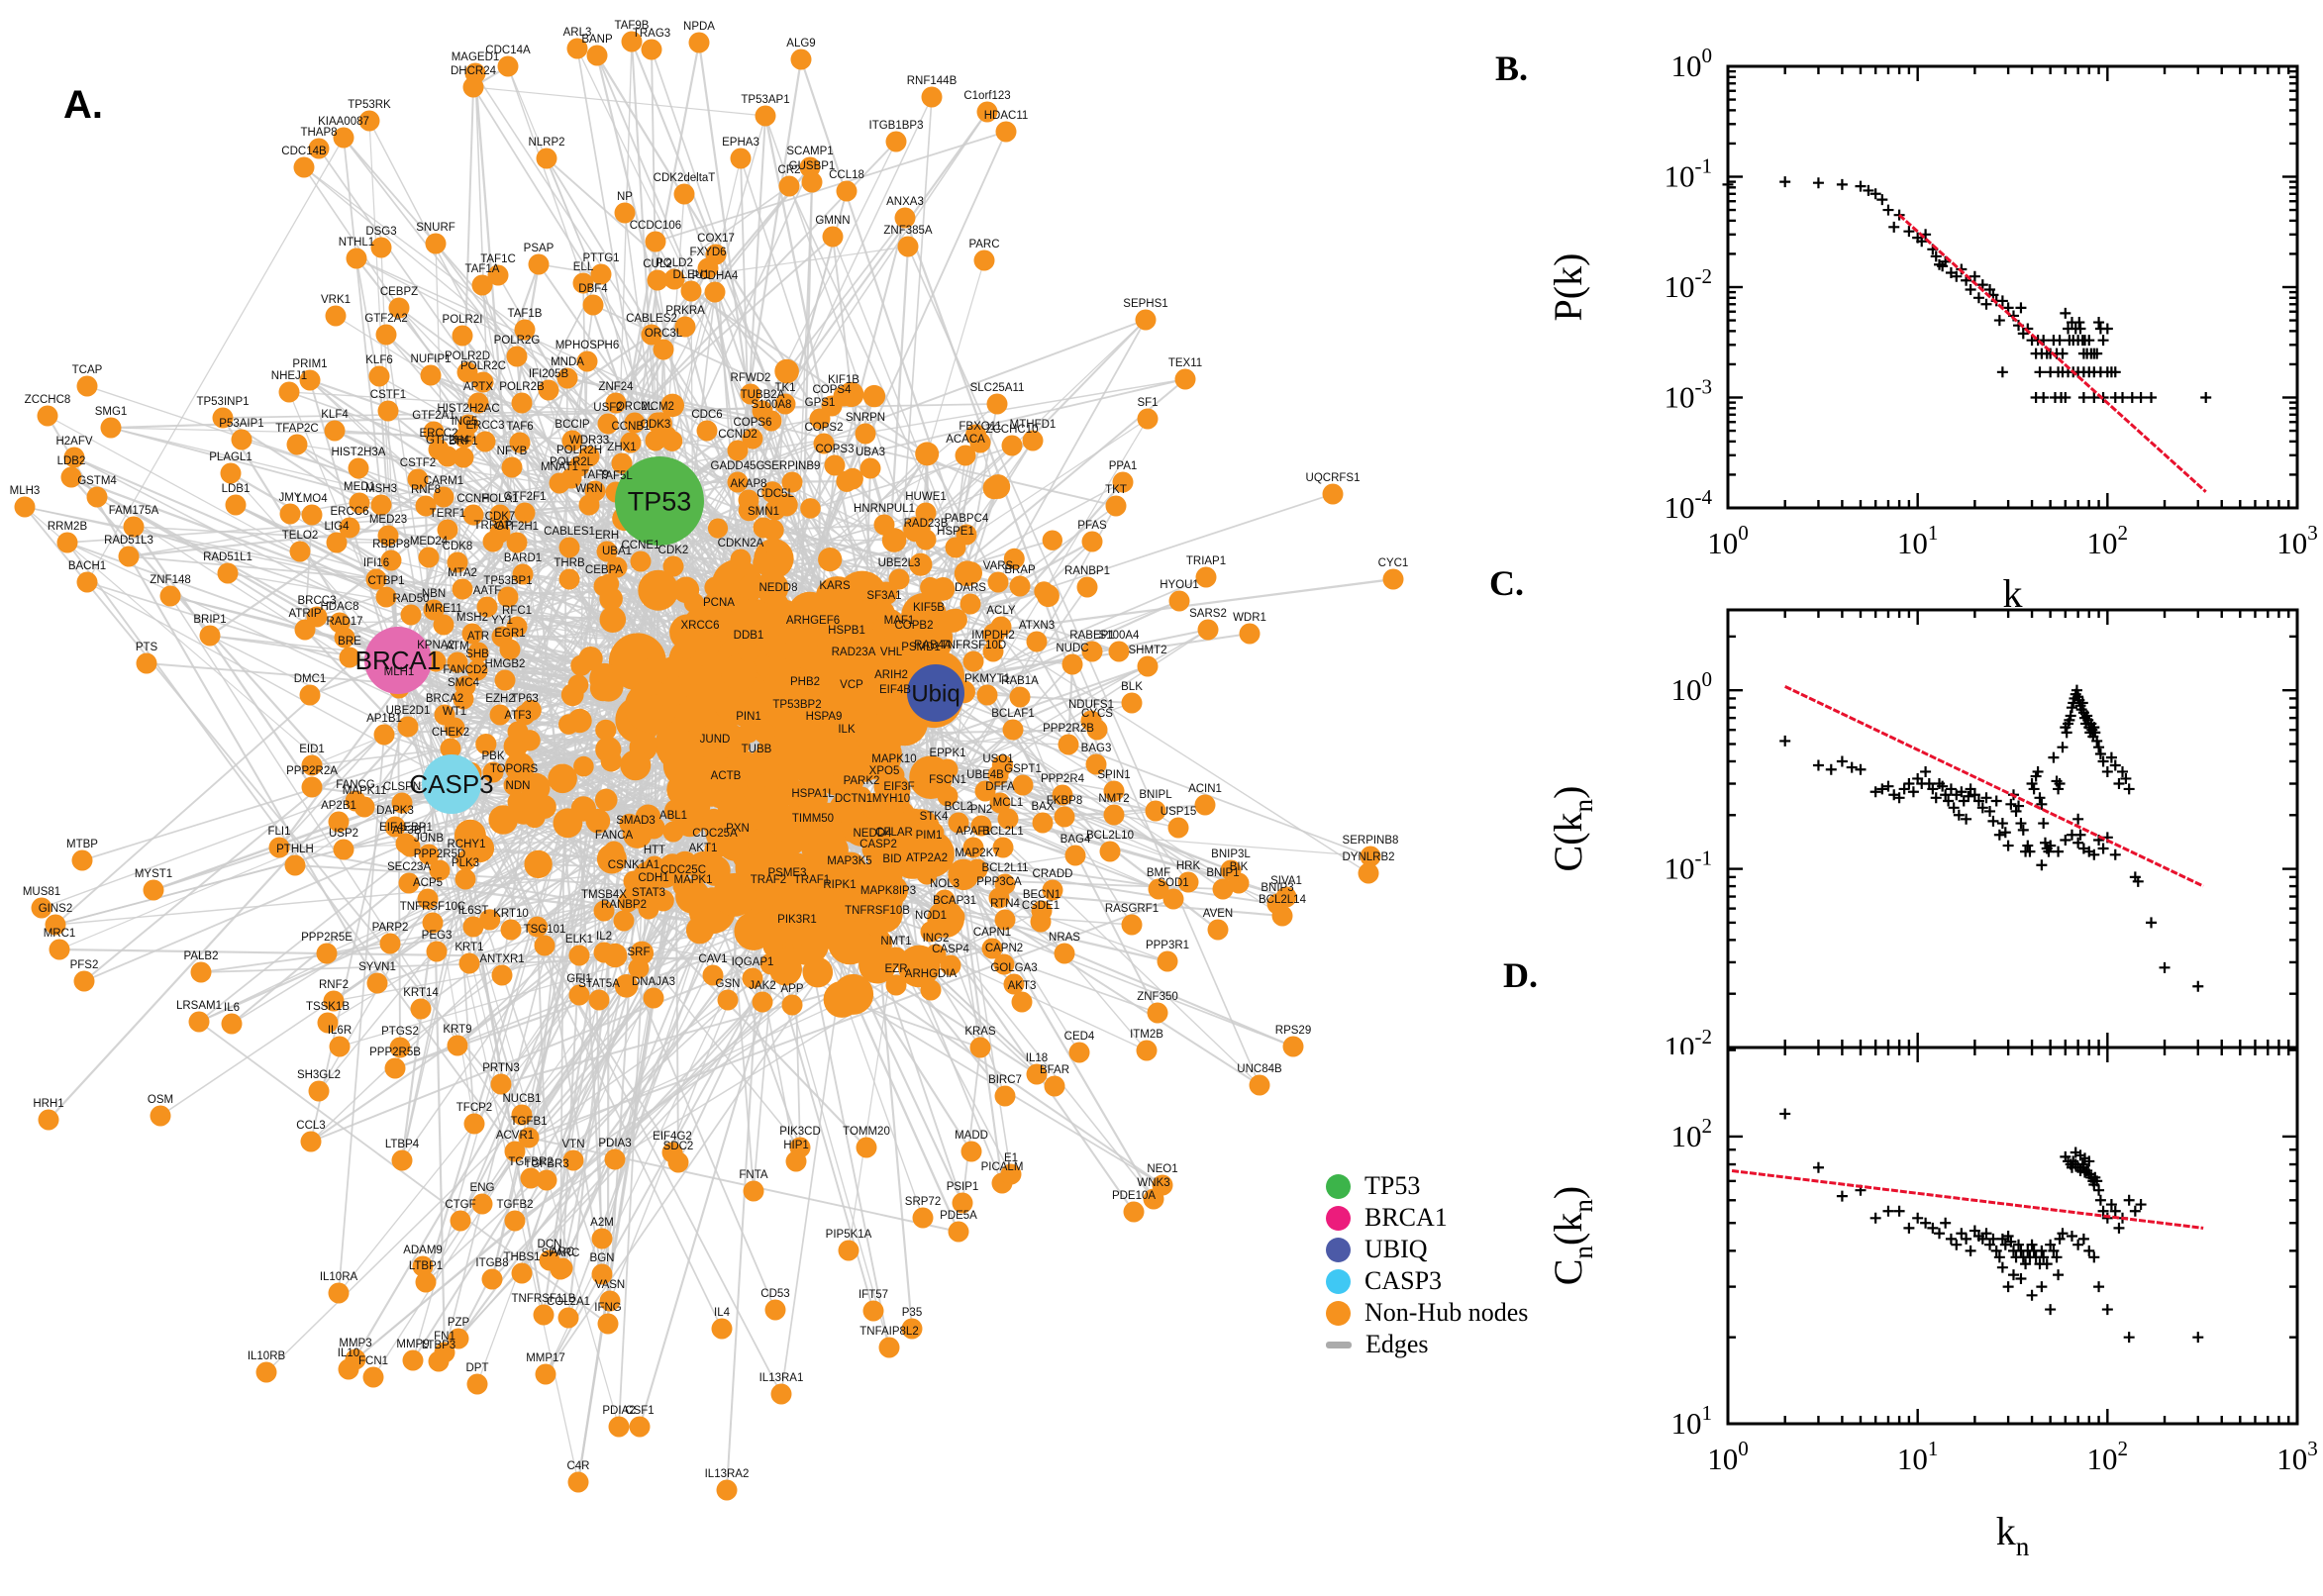 The height and width of the screenshot is (1596, 2323). I want to click on node-label: GSN, so click(728, 984).